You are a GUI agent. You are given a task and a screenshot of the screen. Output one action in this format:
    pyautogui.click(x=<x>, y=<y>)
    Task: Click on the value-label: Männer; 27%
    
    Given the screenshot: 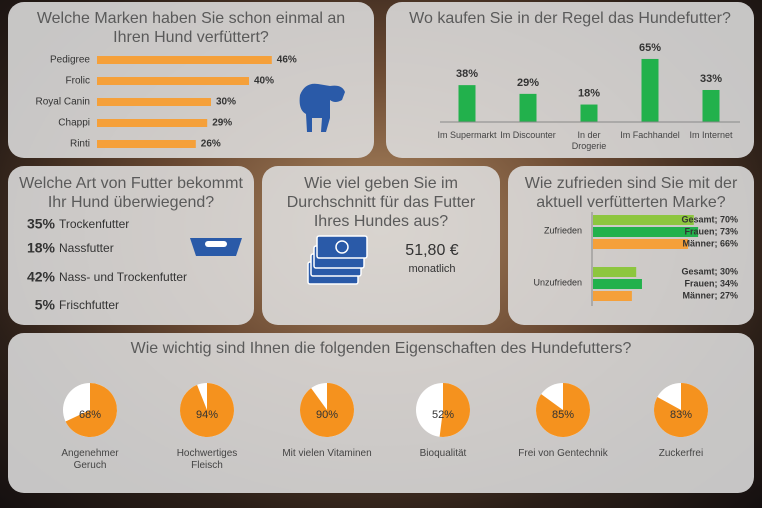 What is the action you would take?
    pyautogui.click(x=710, y=295)
    